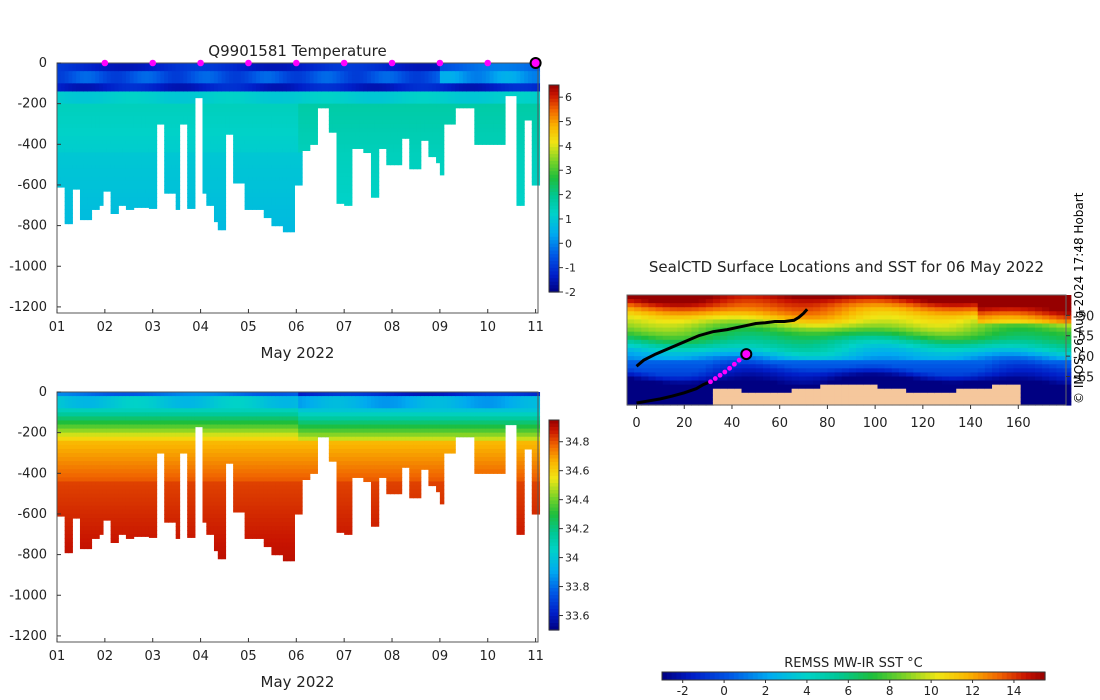  I want to click on temperature-ytick-label: -400, so click(32, 144).